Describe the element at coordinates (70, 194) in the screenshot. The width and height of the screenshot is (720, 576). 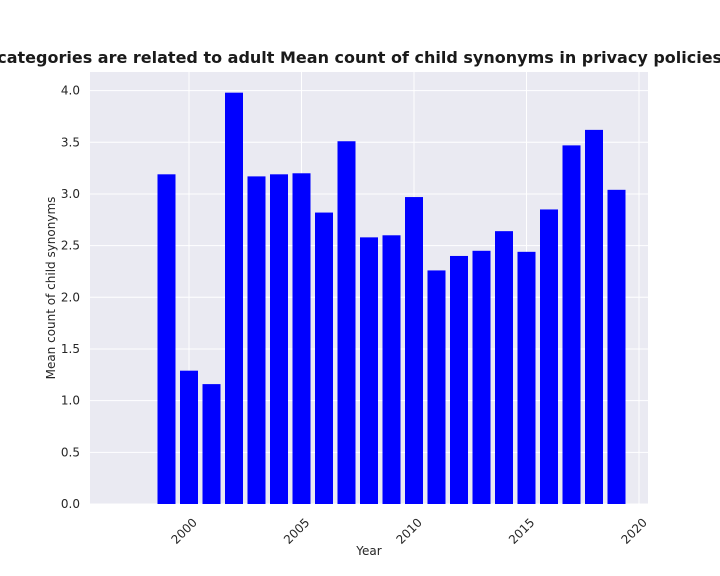
I see `y-tick-label: 3.0` at that location.